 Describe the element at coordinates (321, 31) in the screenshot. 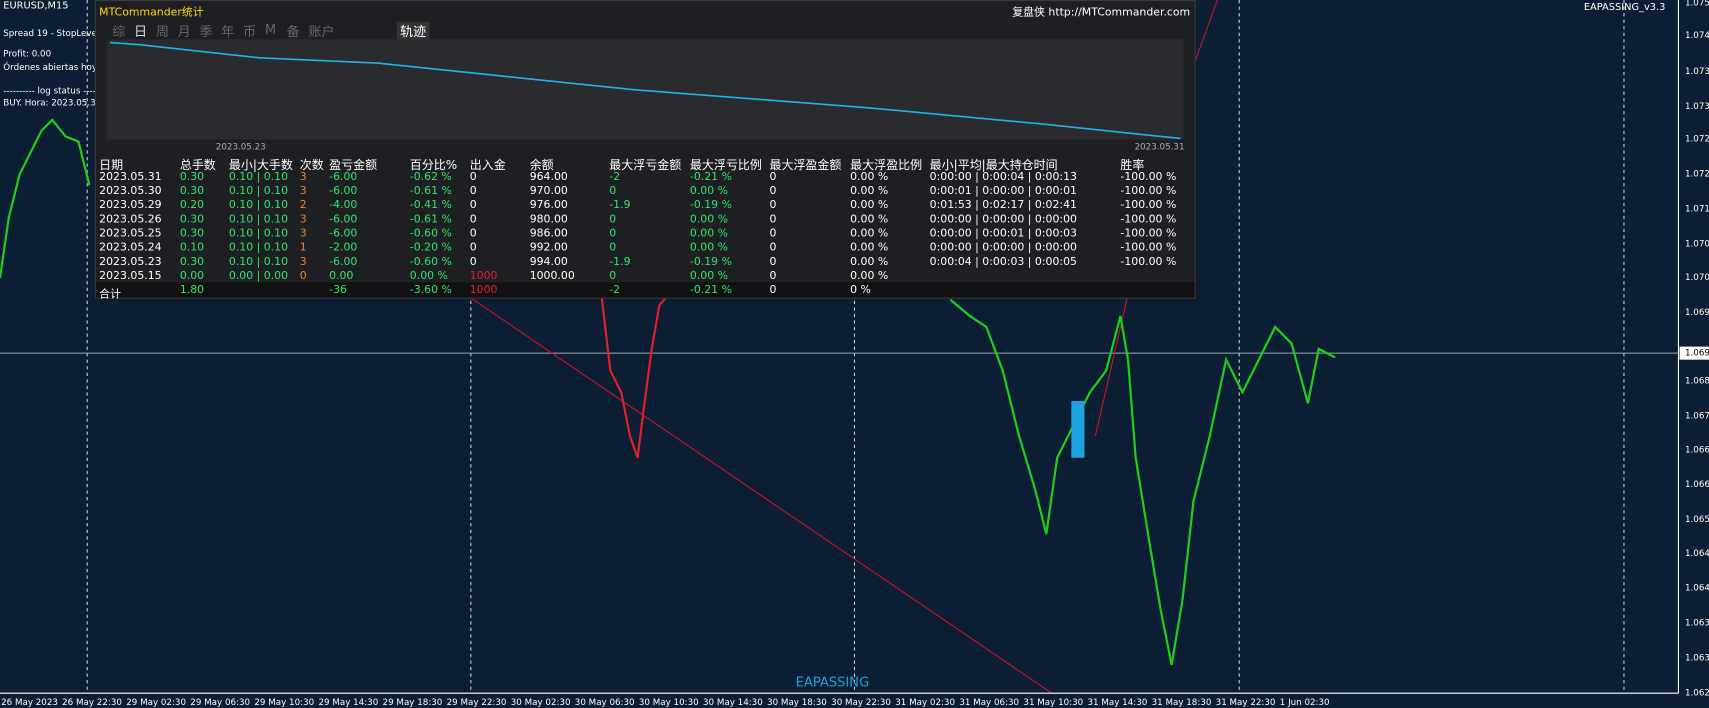

I see `tab: 账户` at that location.